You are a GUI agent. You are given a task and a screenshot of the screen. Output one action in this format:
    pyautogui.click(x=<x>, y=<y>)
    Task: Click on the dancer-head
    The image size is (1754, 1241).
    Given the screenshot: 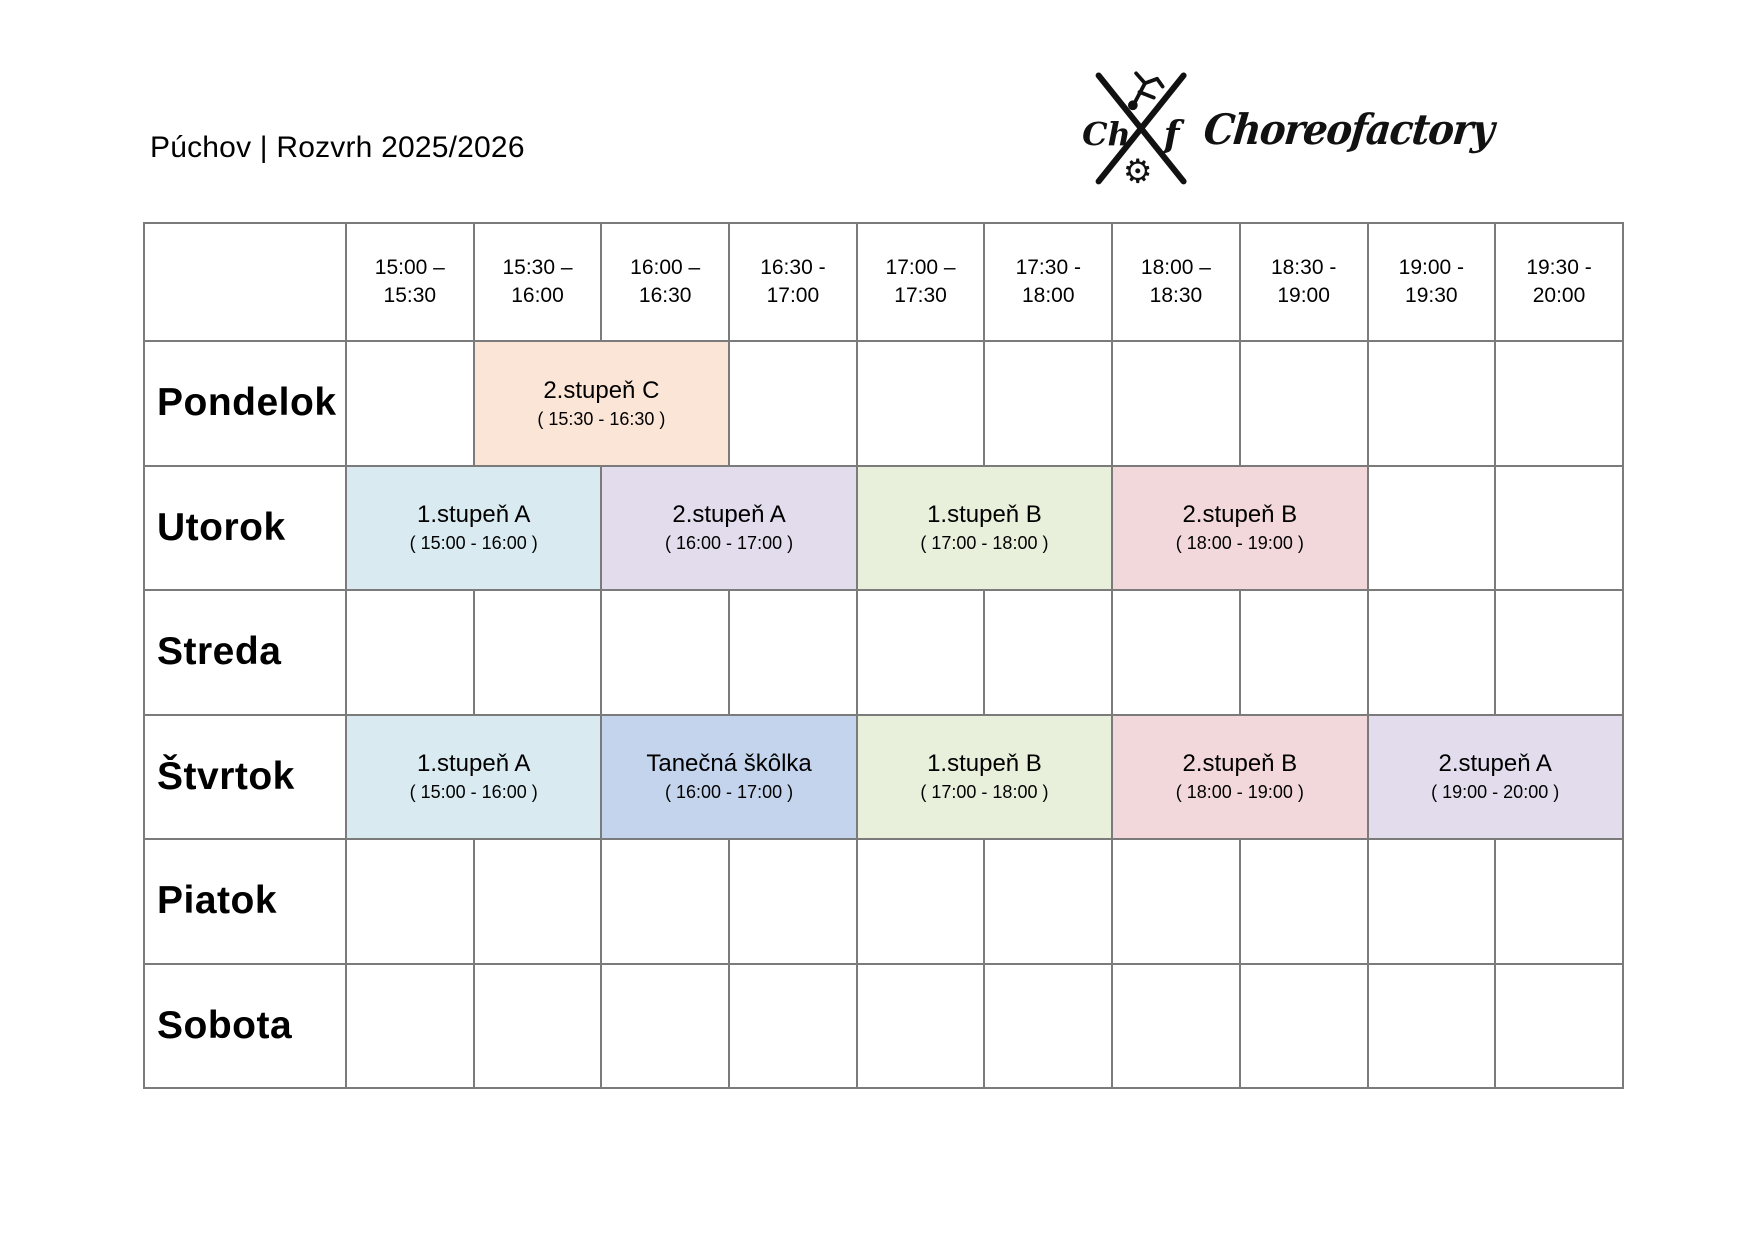 What is the action you would take?
    pyautogui.click(x=1132, y=105)
    